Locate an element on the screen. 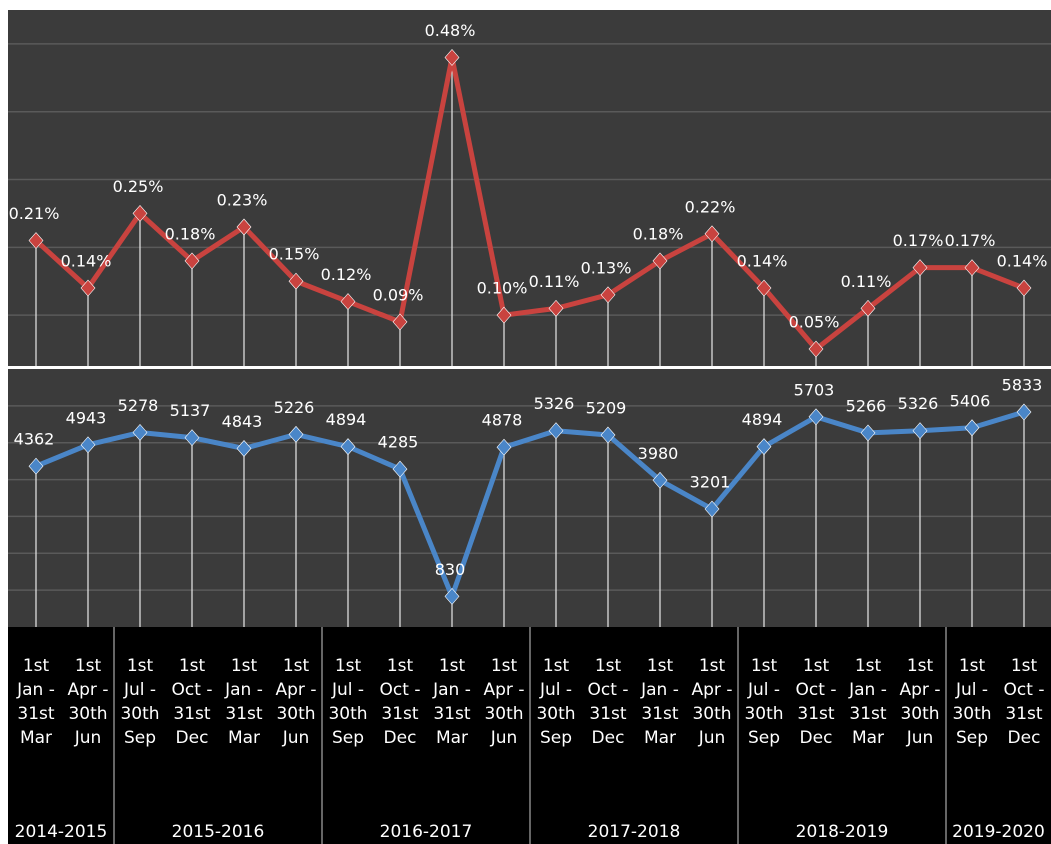  group-label: 2016-2017 is located at coordinates (426, 832).